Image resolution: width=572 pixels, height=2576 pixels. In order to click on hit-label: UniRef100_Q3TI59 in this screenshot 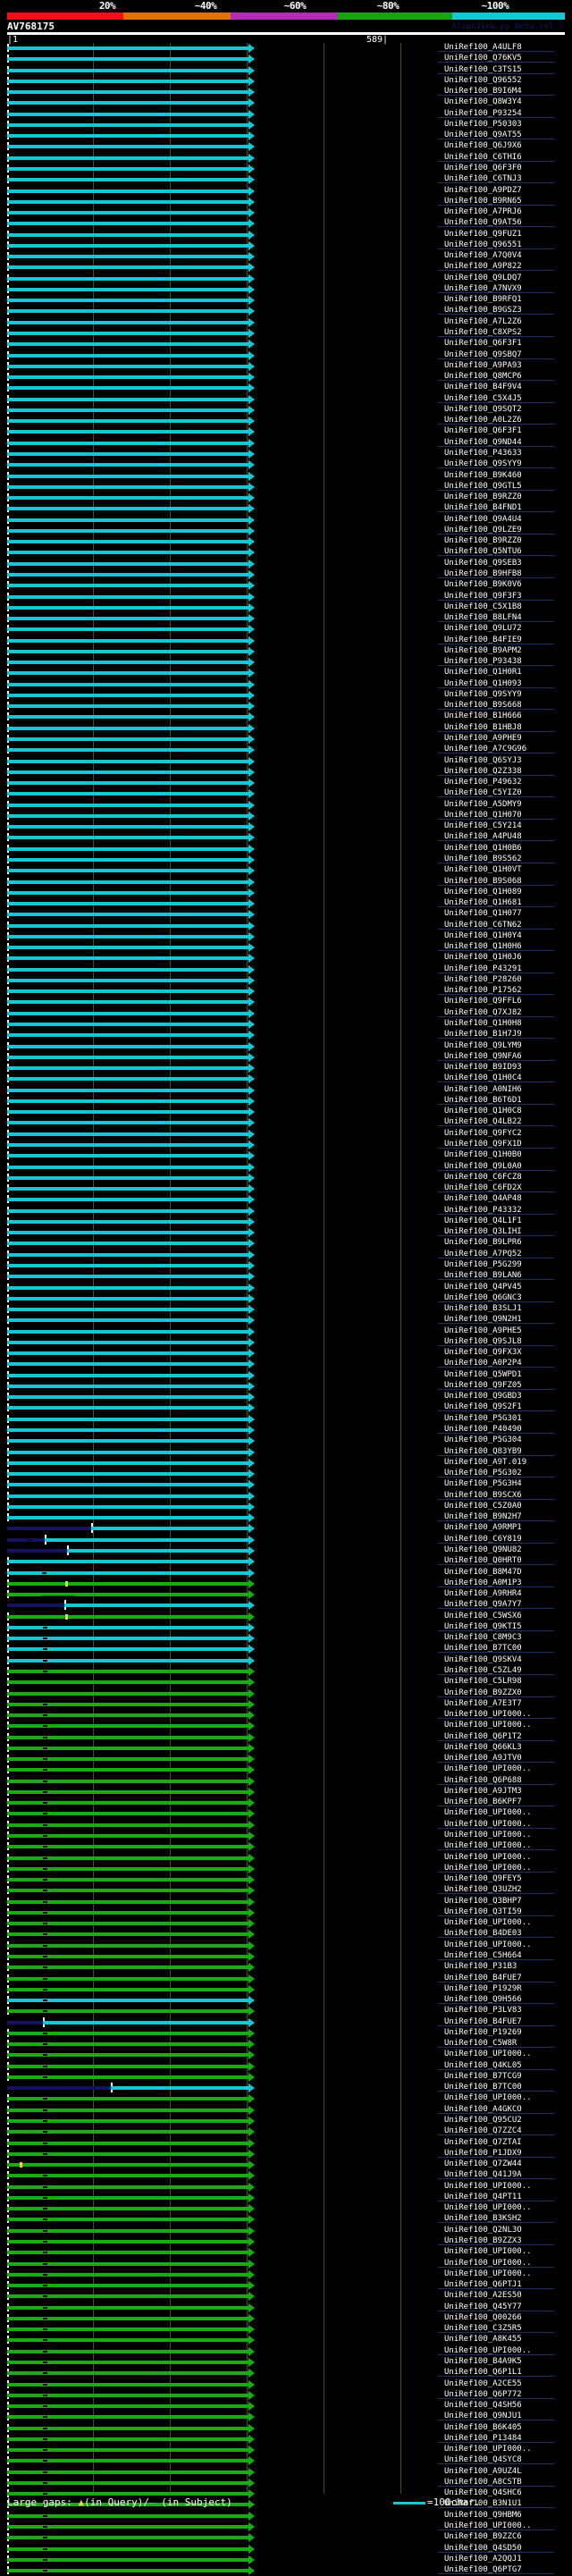, I will do `click(483, 1912)`.